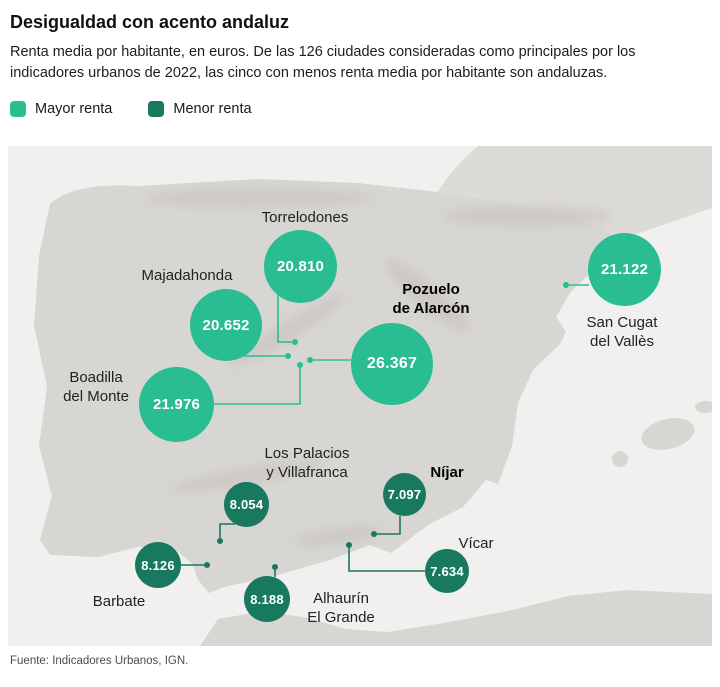 Image resolution: width=720 pixels, height=687 pixels. I want to click on legend-swatch-mayor-icon, so click(18, 109).